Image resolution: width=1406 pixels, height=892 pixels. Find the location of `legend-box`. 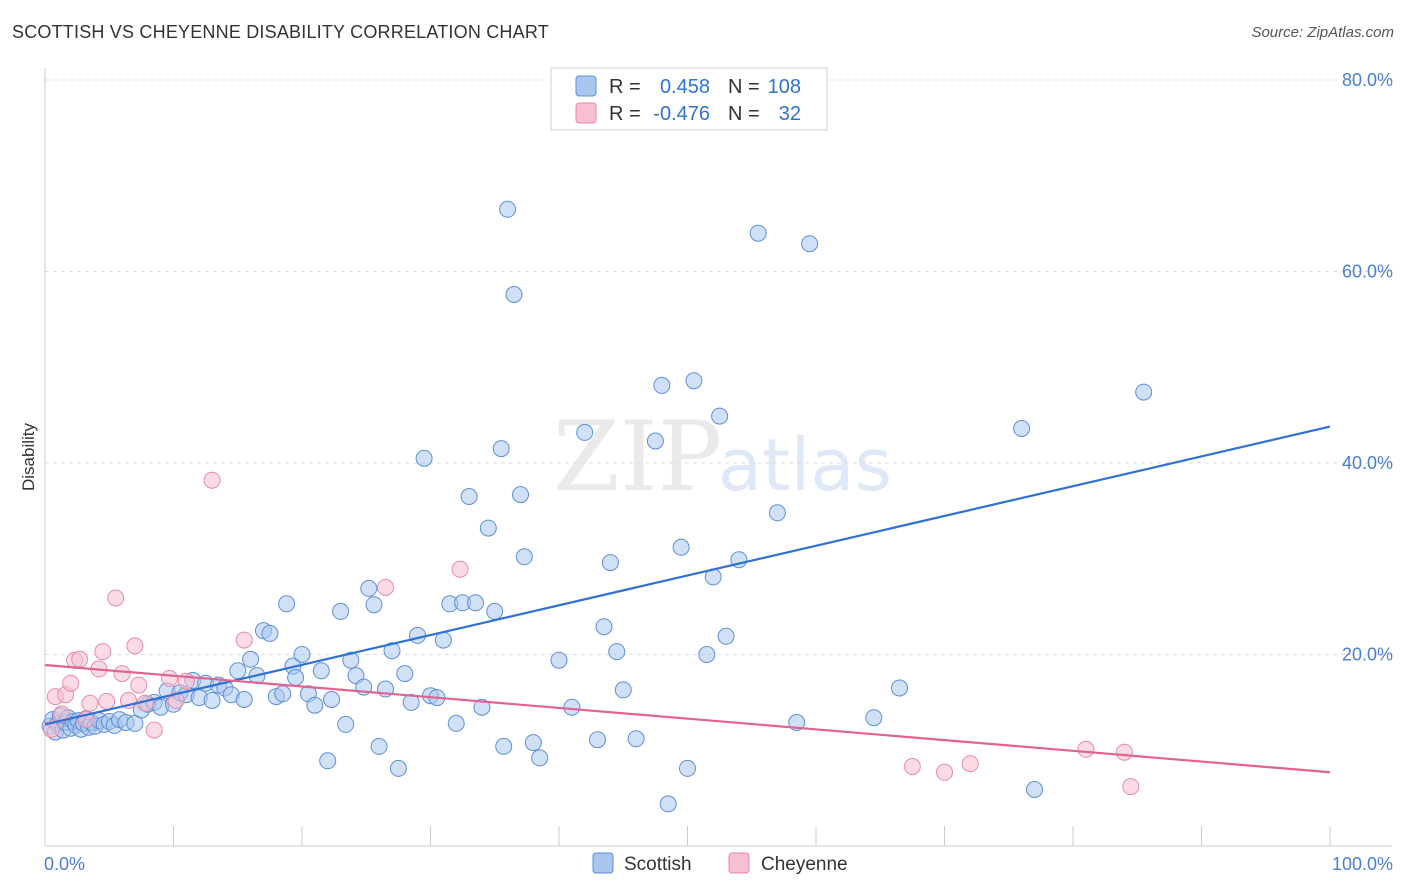

legend-box is located at coordinates (689, 99).